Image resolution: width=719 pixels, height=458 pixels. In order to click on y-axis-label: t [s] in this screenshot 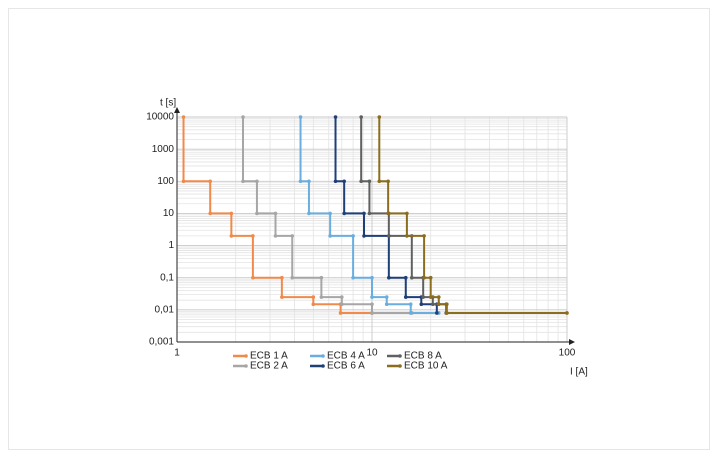, I will do `click(168, 103)`.